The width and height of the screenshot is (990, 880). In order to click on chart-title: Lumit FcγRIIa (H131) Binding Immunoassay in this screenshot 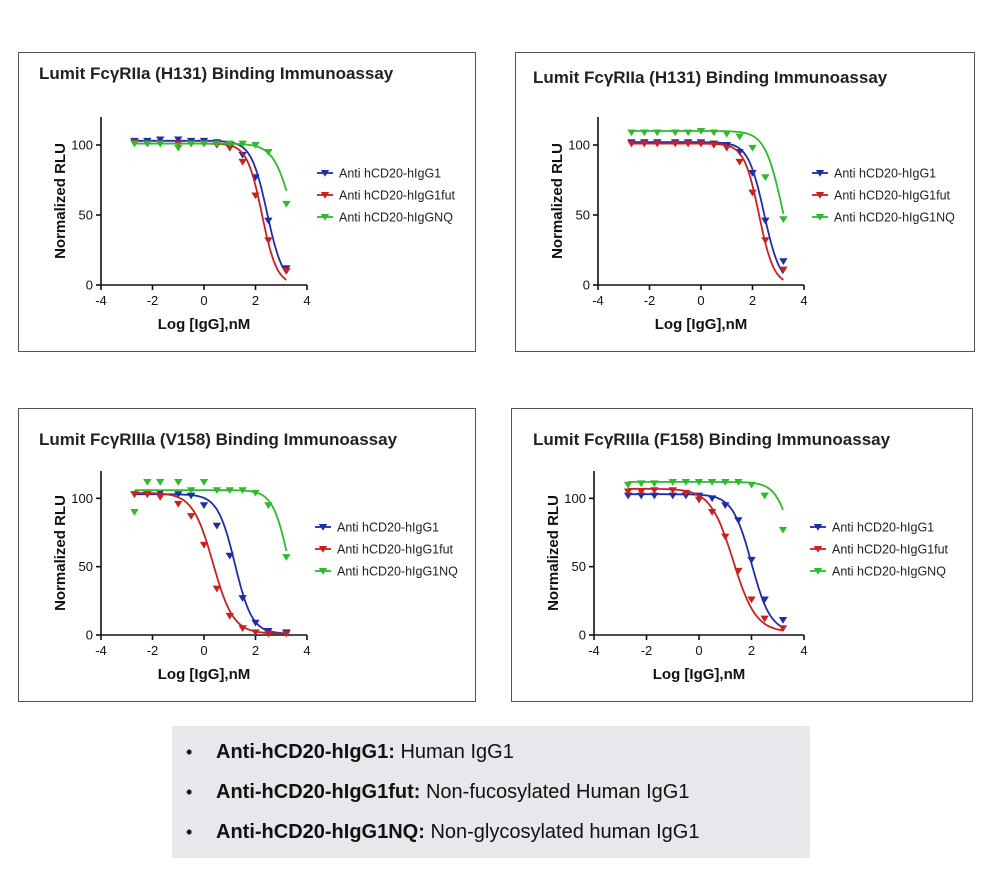, I will do `click(710, 77)`.